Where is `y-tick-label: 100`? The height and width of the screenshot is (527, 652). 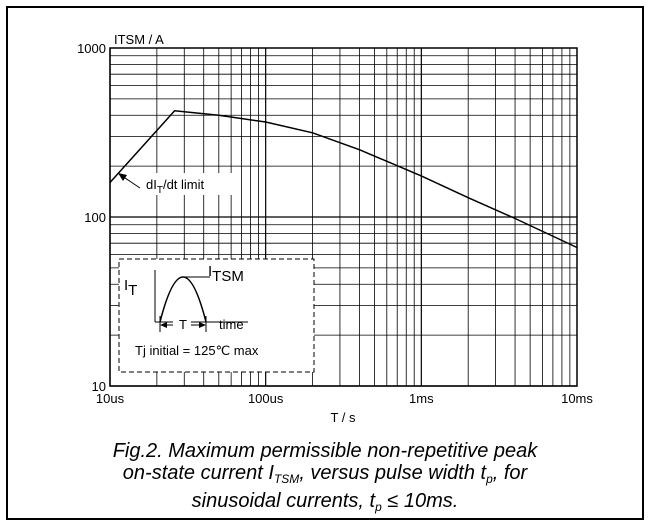 y-tick-label: 100 is located at coordinates (95, 217).